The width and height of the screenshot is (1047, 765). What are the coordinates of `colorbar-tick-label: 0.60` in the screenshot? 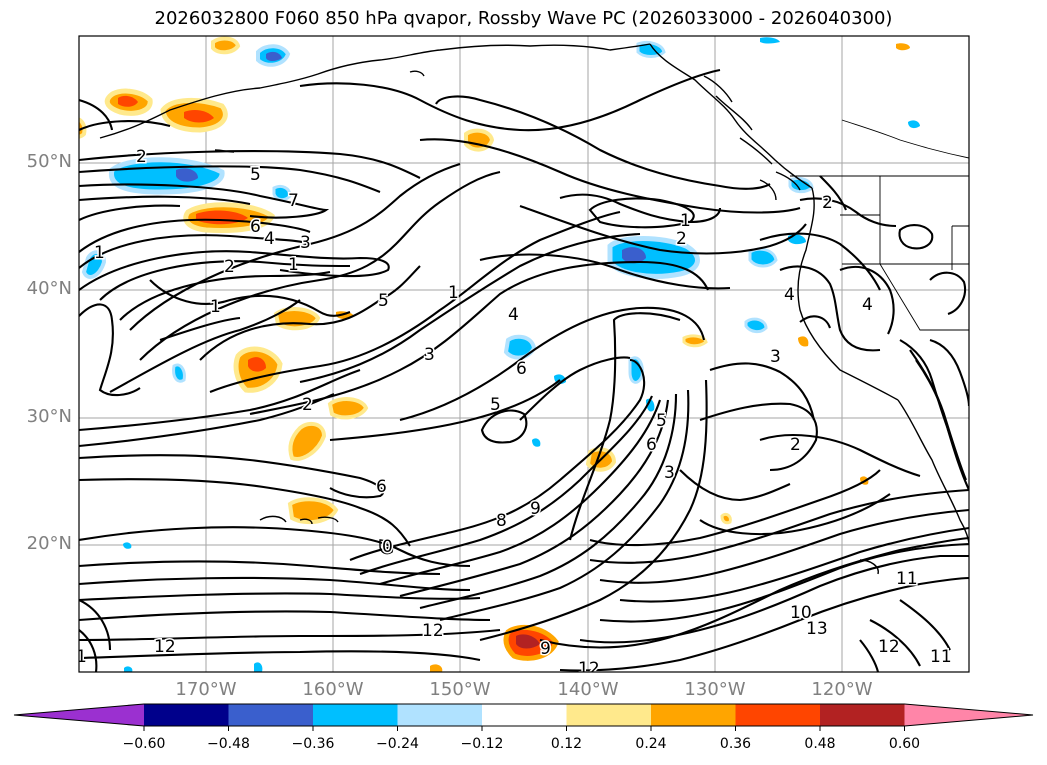 It's located at (904, 744).